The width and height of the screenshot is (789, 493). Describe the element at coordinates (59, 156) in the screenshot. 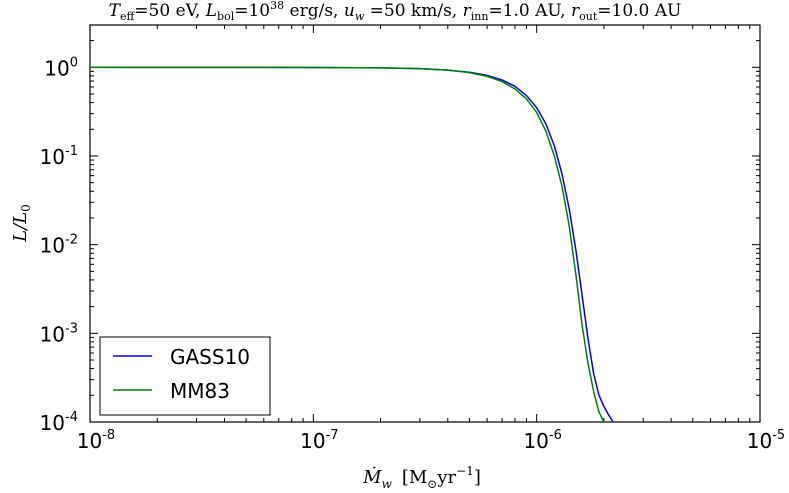

I see `y-tick-label: 10⁻¹` at that location.